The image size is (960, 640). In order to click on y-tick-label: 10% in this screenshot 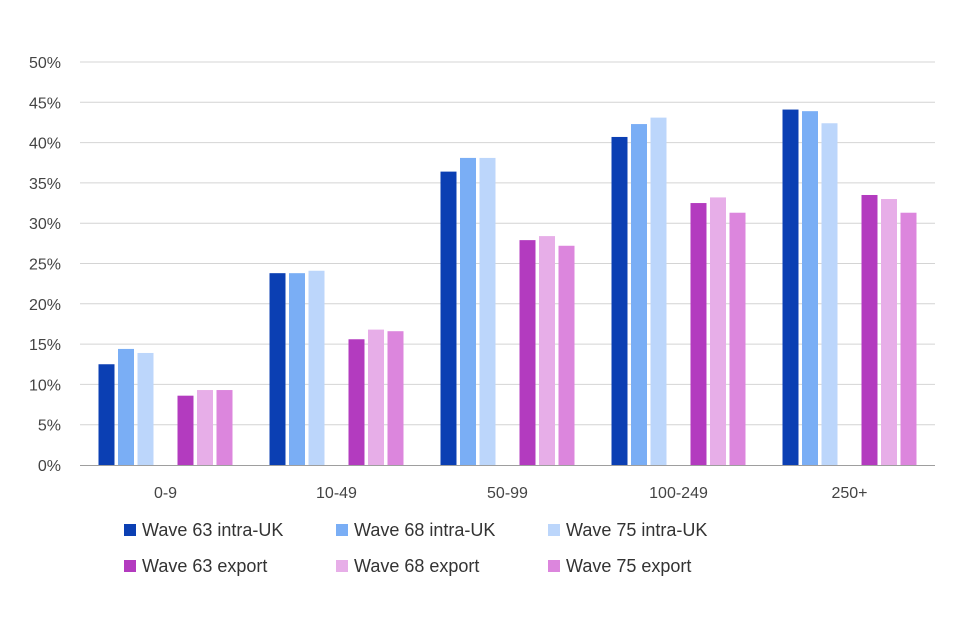, I will do `click(45, 385)`.